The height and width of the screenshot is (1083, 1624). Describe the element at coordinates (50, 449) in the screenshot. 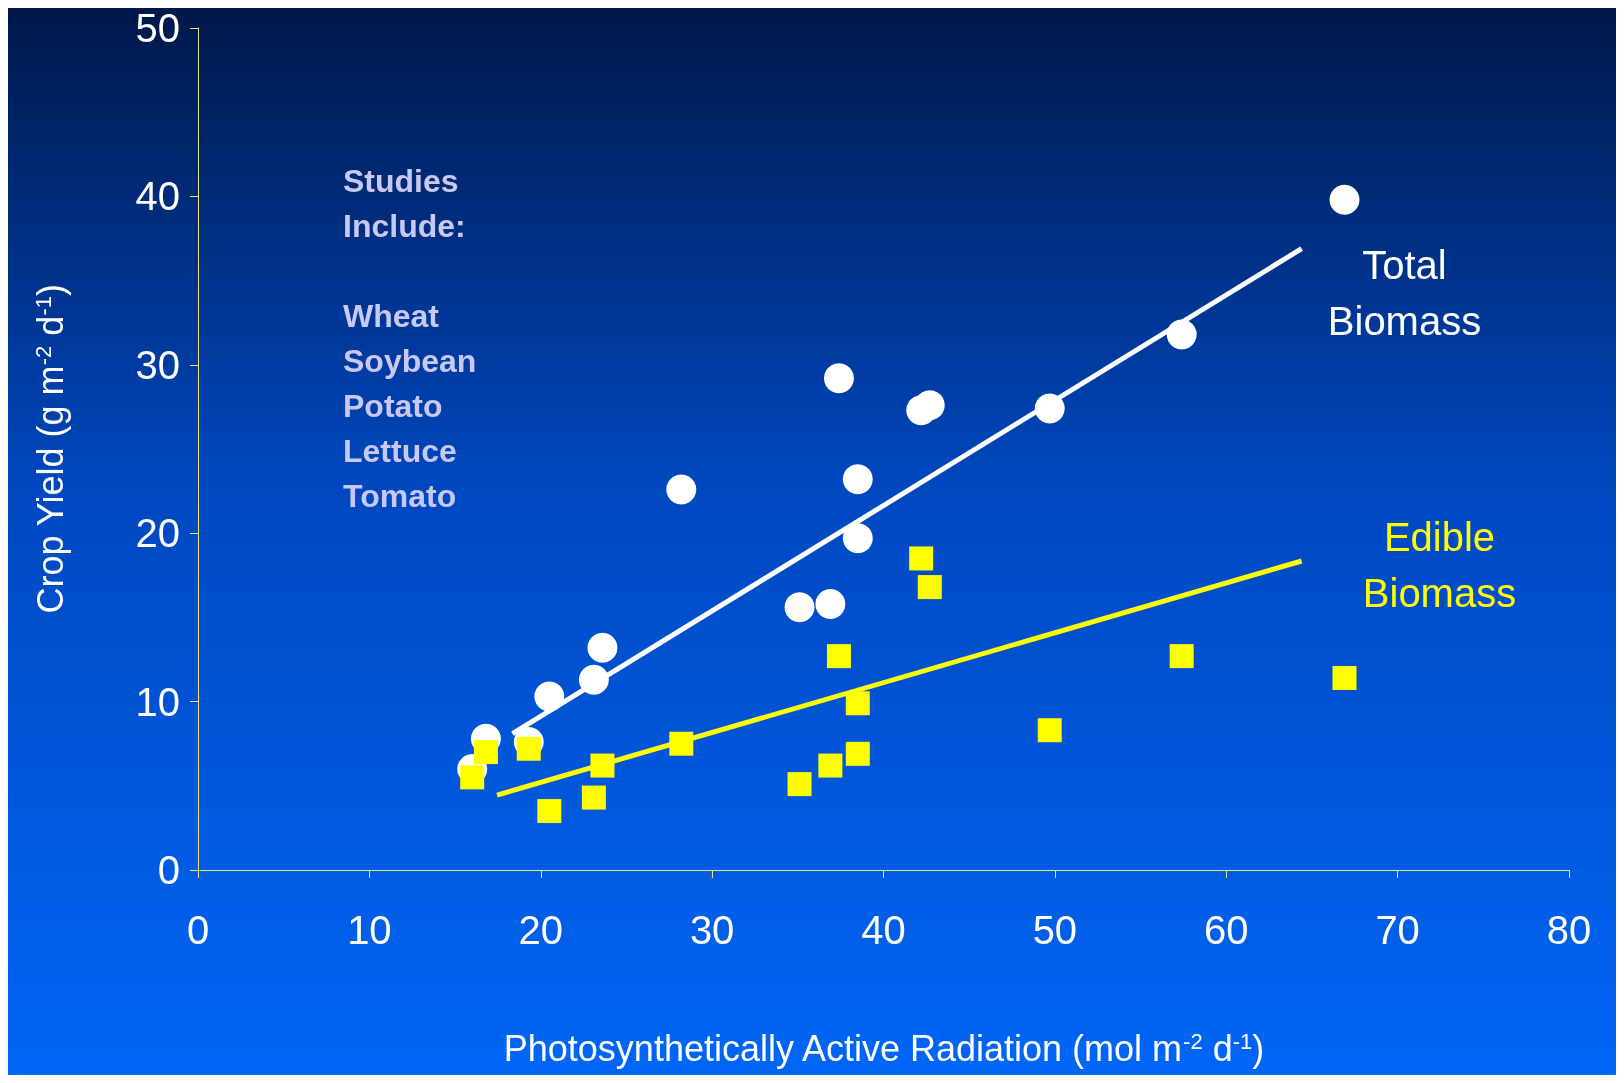

I see `y-axis-title: Crop Yield (g m-2 d-1)` at that location.